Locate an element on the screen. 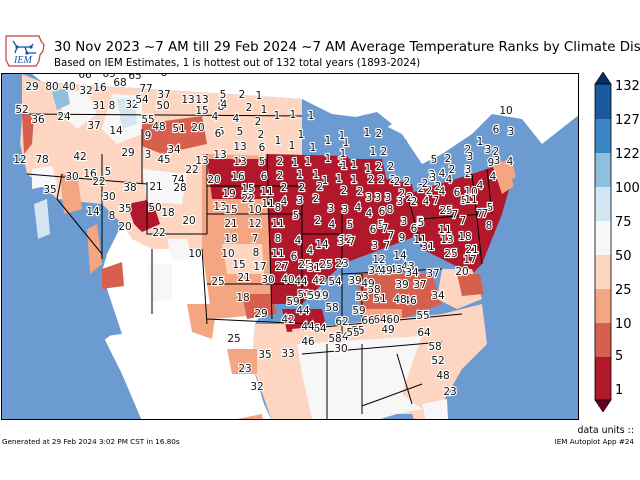 The height and width of the screenshot is (480, 640). colorbar-tick: 75 is located at coordinates (623, 222).